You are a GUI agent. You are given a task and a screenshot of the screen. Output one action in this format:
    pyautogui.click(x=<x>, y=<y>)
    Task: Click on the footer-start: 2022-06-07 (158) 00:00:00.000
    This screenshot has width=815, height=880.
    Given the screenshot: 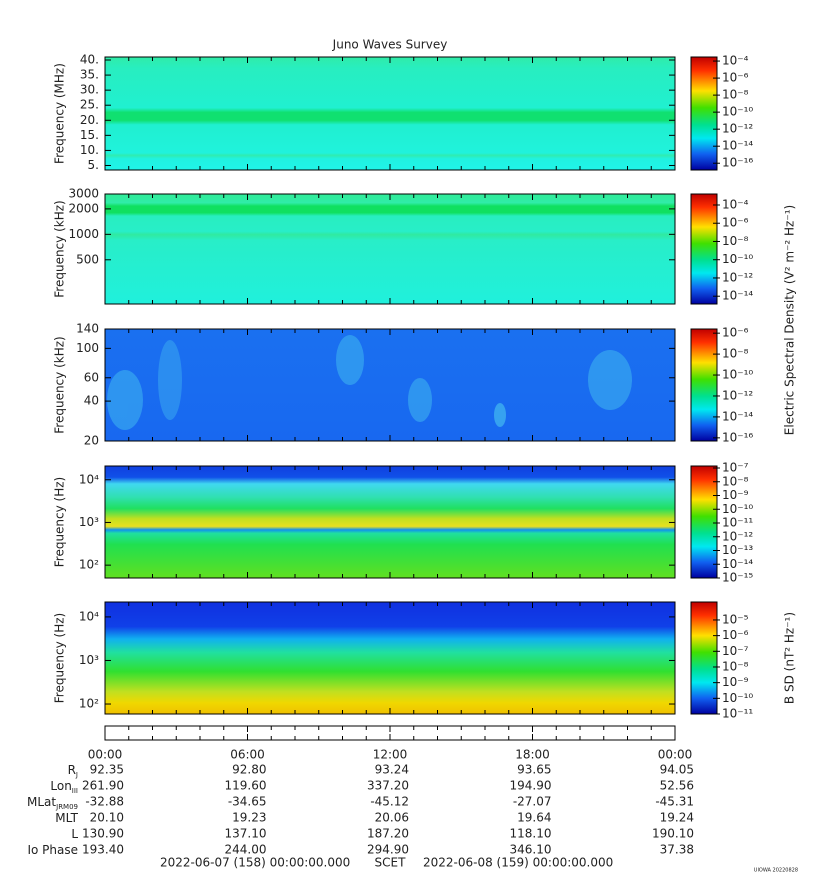 What is the action you would take?
    pyautogui.click(x=255, y=863)
    